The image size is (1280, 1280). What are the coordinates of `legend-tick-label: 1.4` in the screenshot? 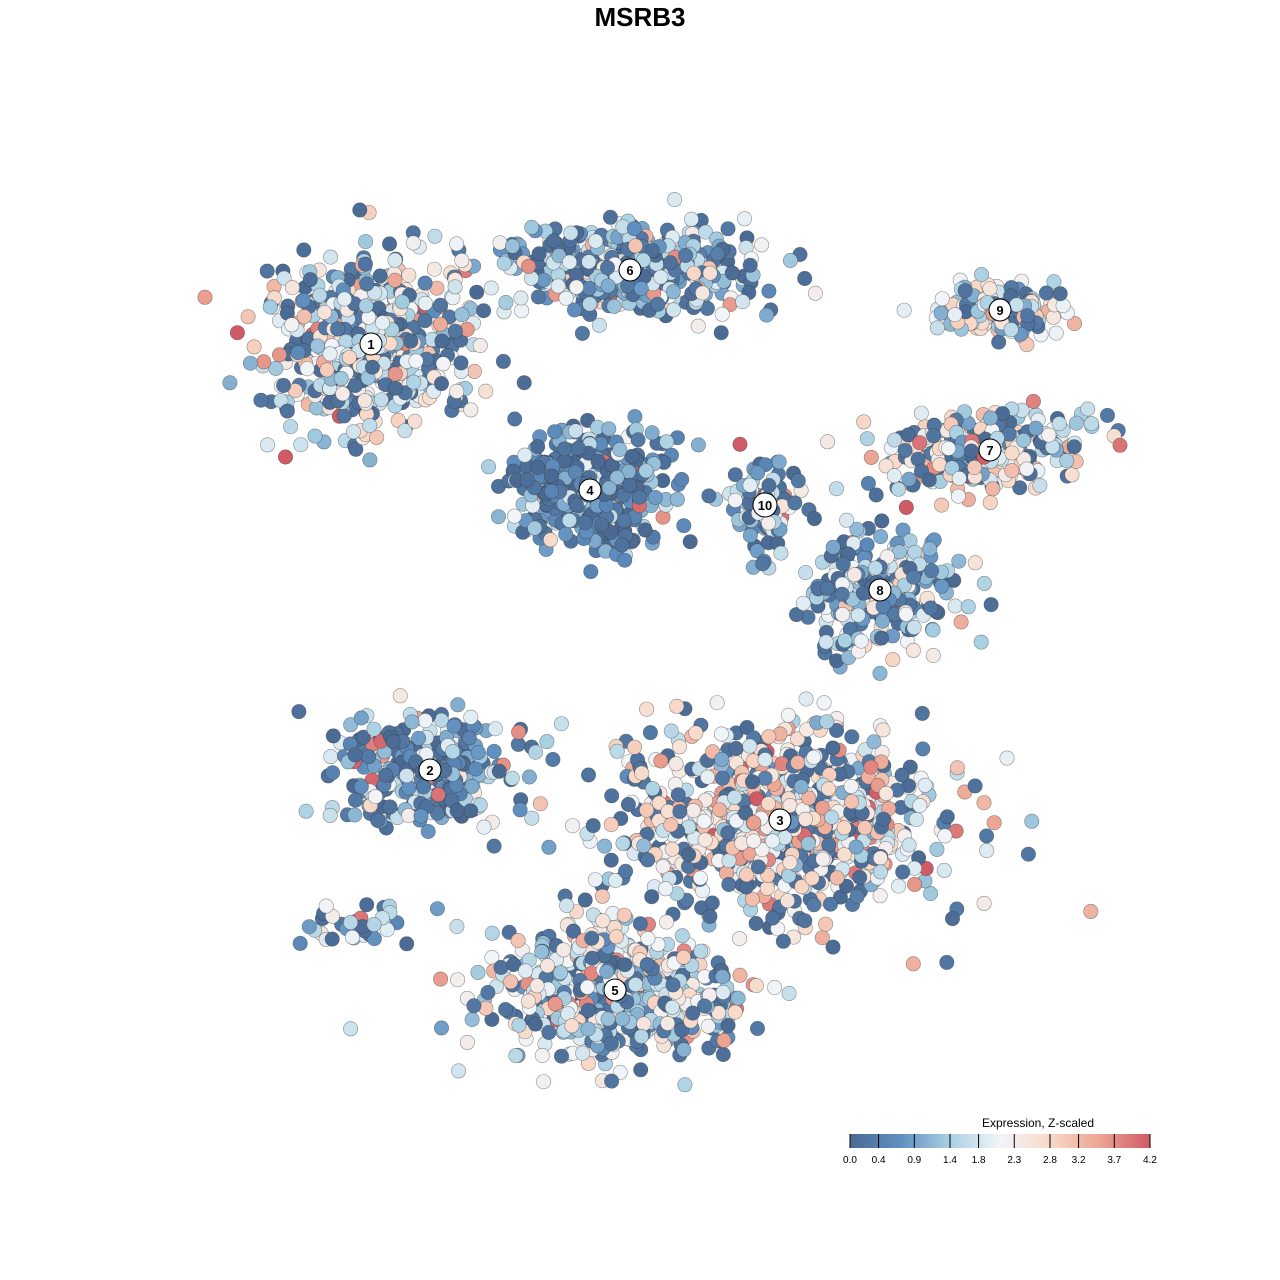 It's located at (950, 1160).